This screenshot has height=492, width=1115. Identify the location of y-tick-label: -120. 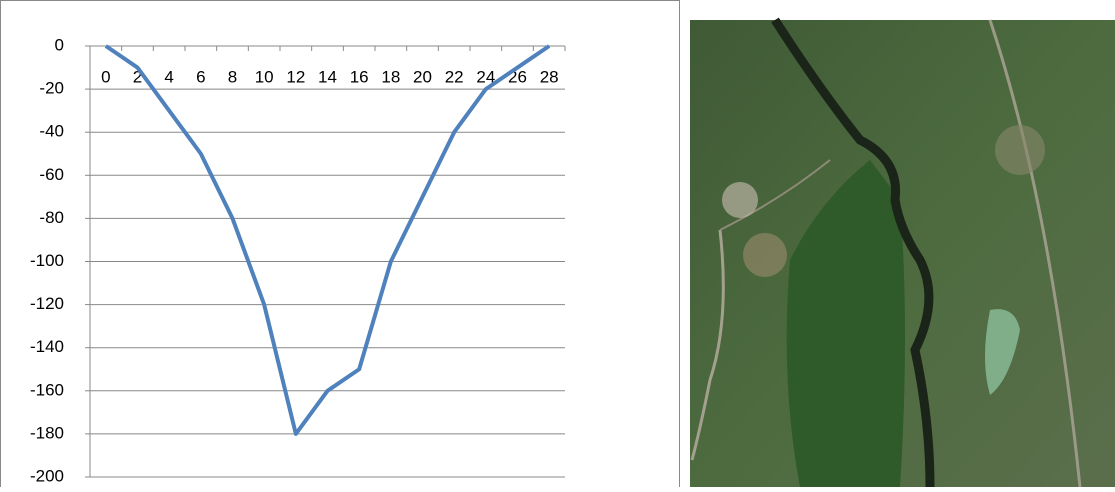
(47, 303).